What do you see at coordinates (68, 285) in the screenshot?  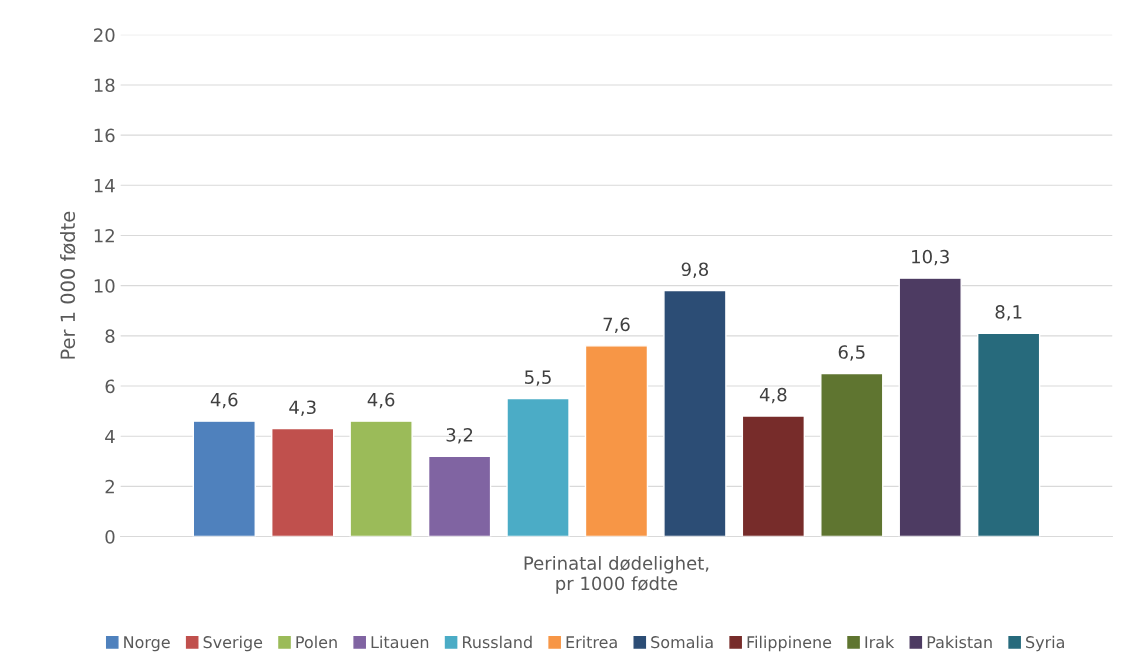 I see `y-axis-title: Per 1 000 fødte` at bounding box center [68, 285].